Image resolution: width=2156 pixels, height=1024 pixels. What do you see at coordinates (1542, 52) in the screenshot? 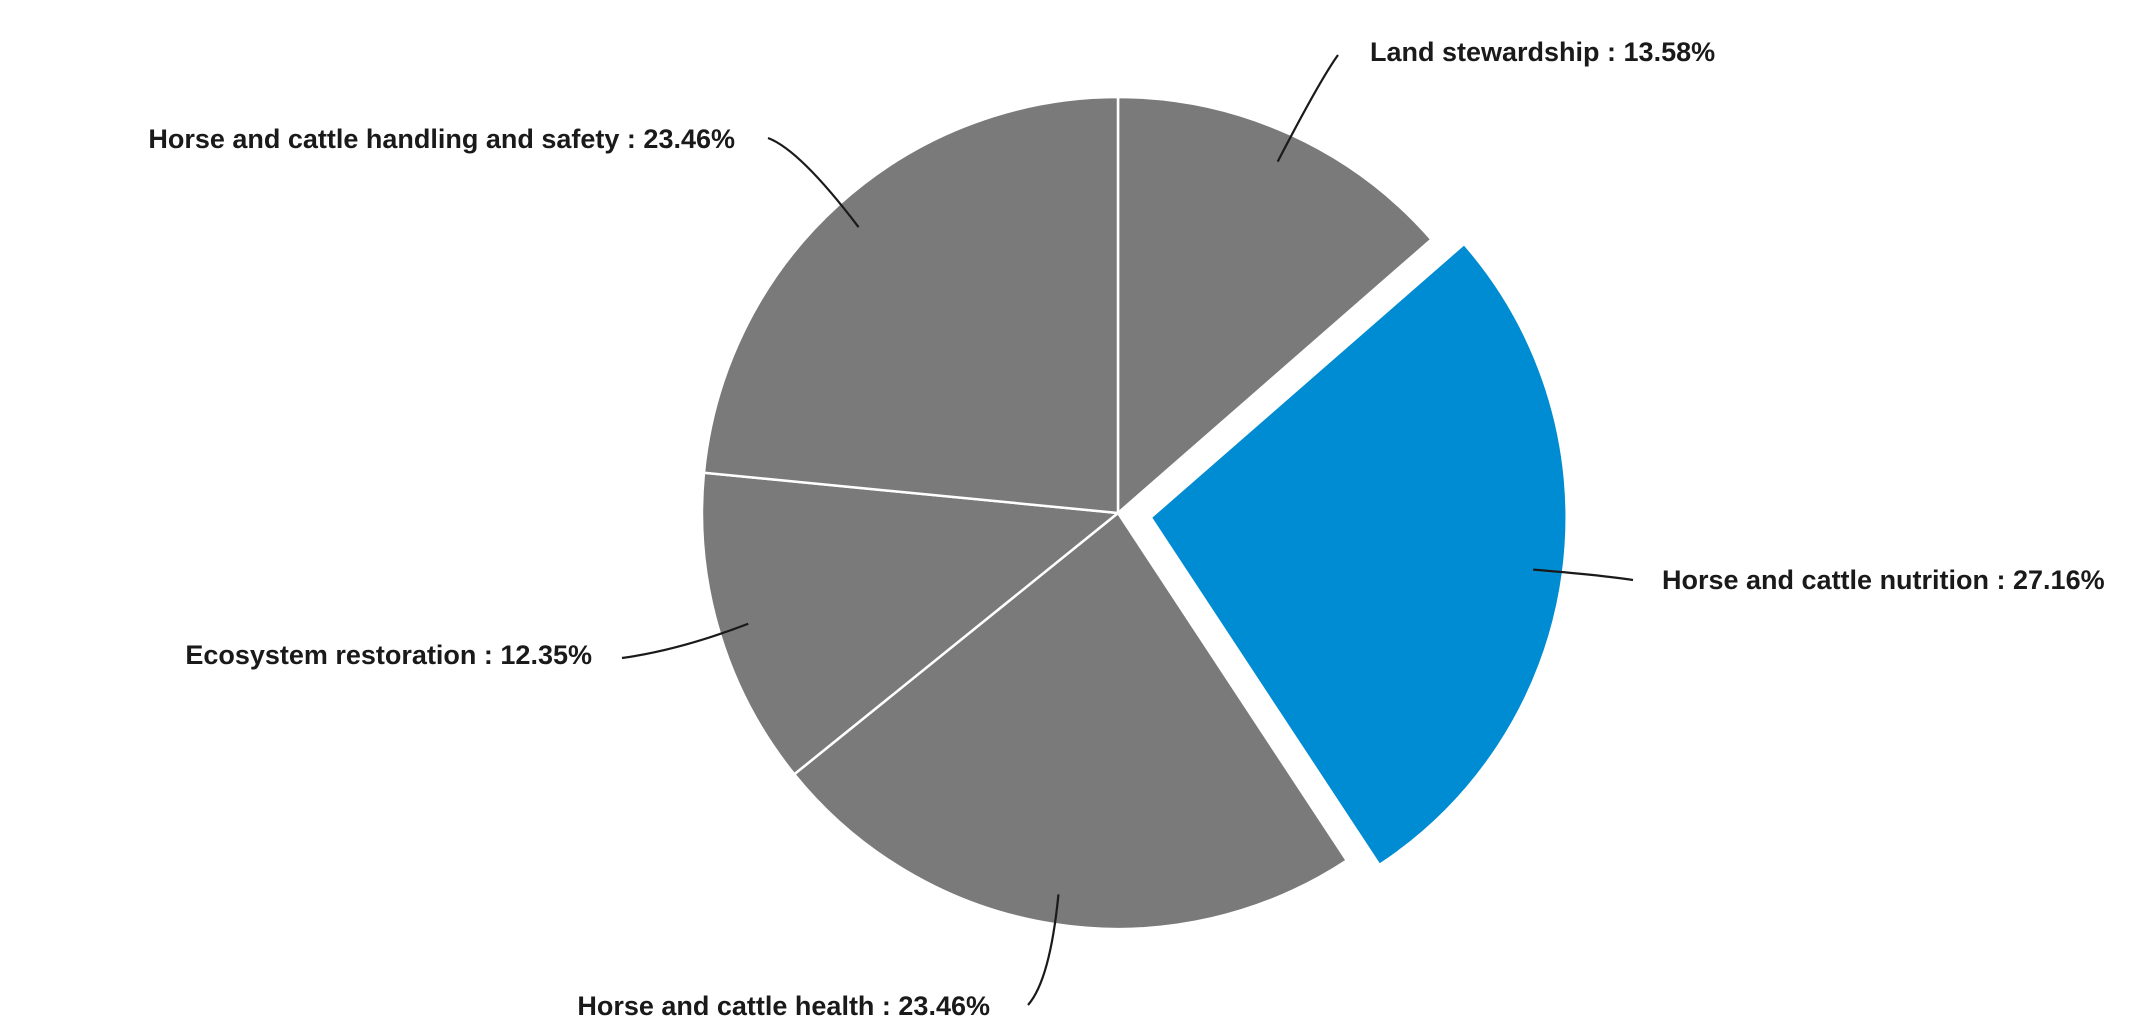
I see `slice-label: Land stewardship : 13.58%` at bounding box center [1542, 52].